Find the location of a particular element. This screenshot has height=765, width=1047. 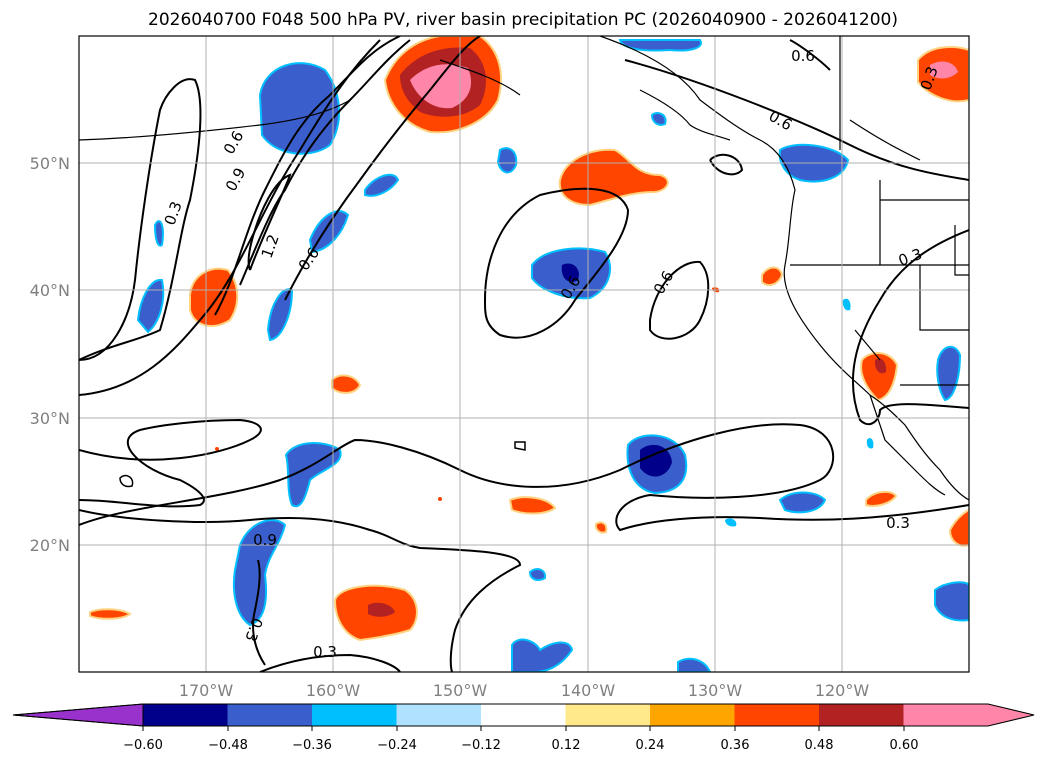

lon-label: 150°W is located at coordinates (460, 690).